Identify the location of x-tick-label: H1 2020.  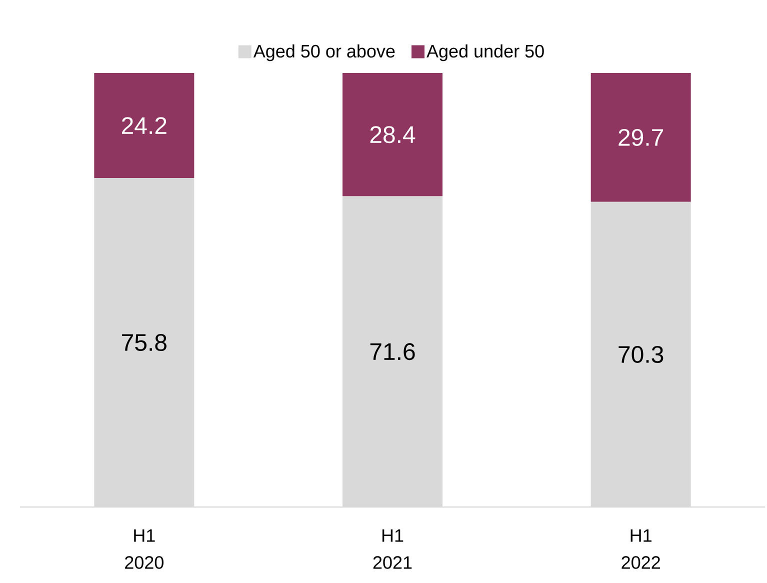
(144, 549).